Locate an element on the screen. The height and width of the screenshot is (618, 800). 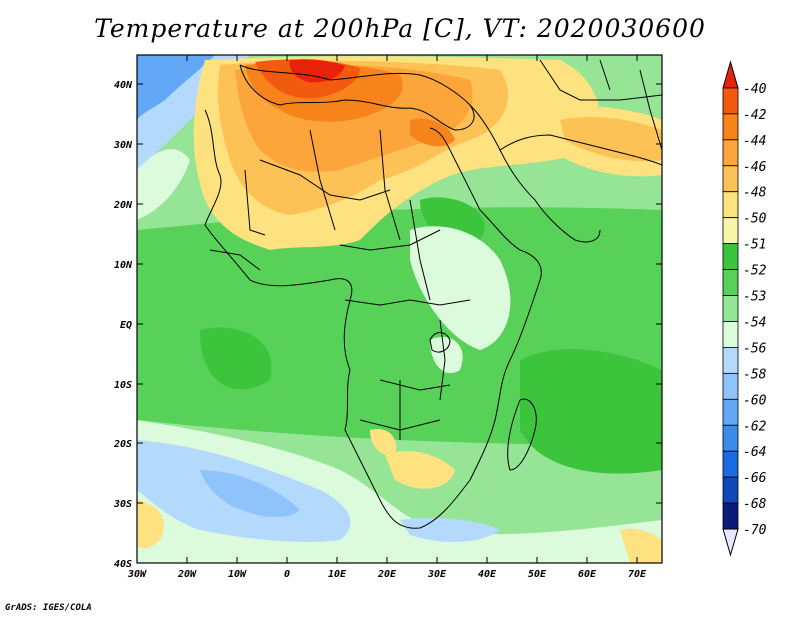
colorbar-label: -48 is located at coordinates (755, 193).